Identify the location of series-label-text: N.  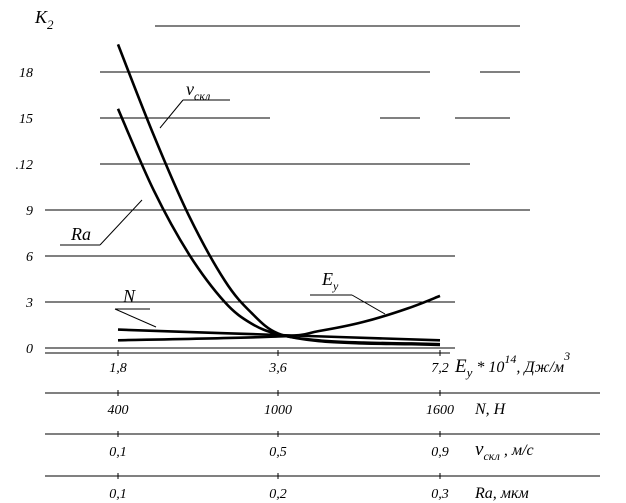
(129, 296).